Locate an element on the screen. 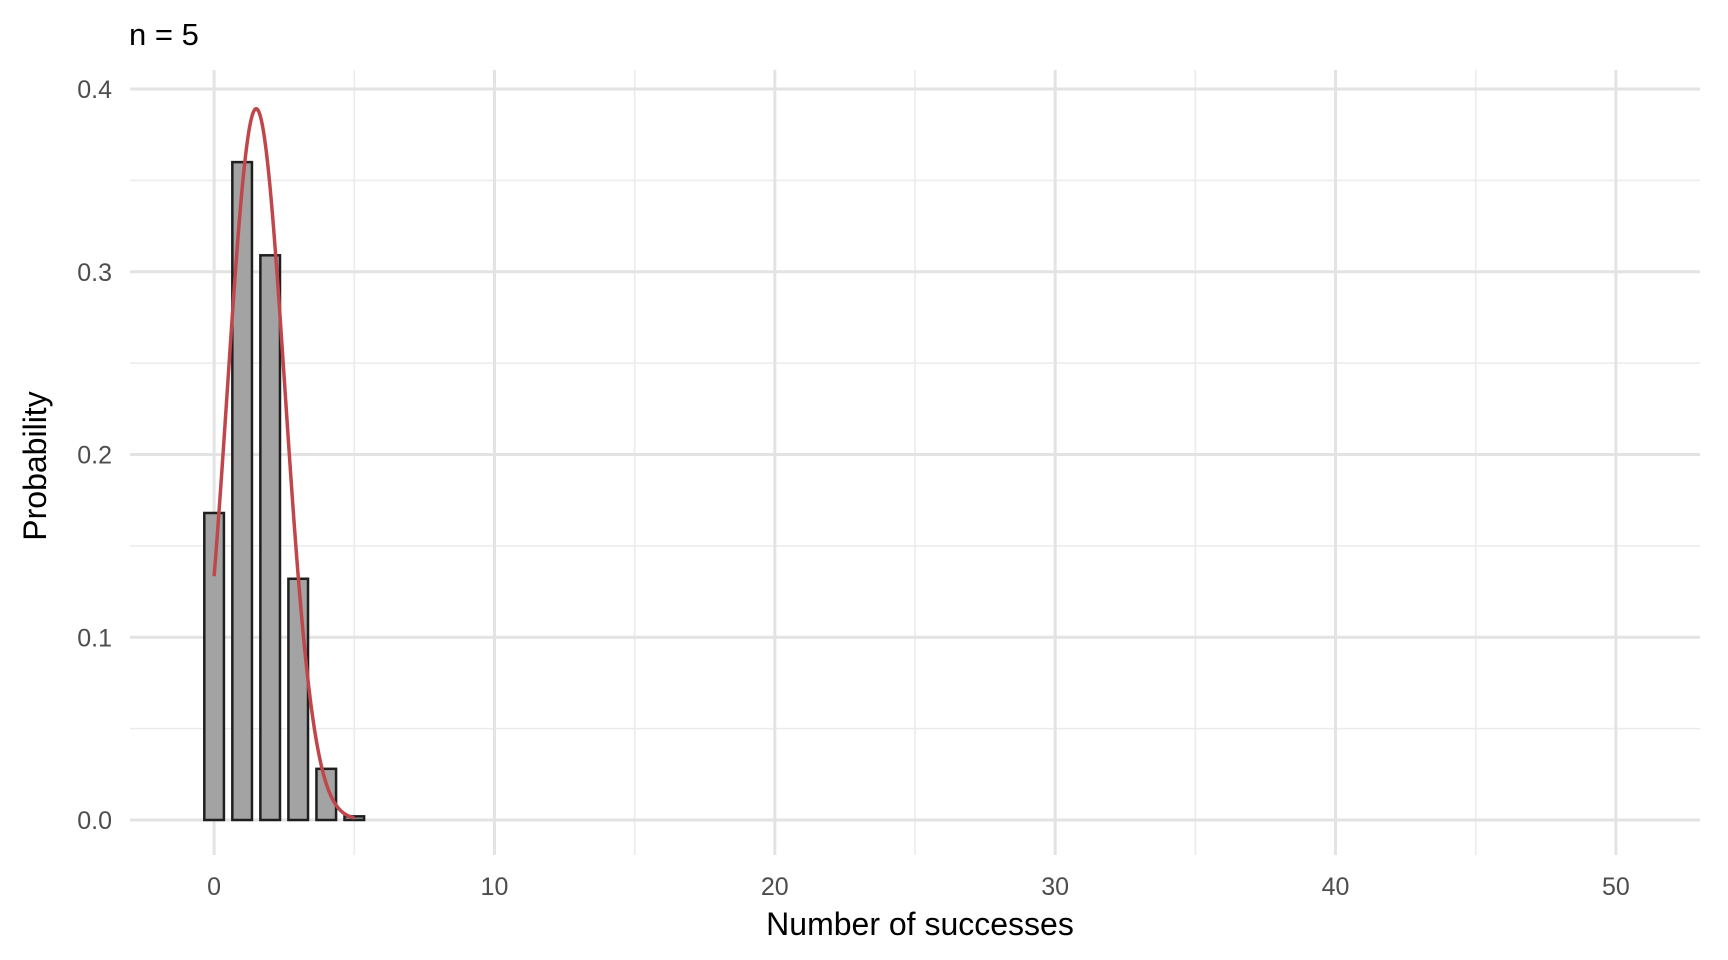  x-tick-label: 20 is located at coordinates (775, 887).